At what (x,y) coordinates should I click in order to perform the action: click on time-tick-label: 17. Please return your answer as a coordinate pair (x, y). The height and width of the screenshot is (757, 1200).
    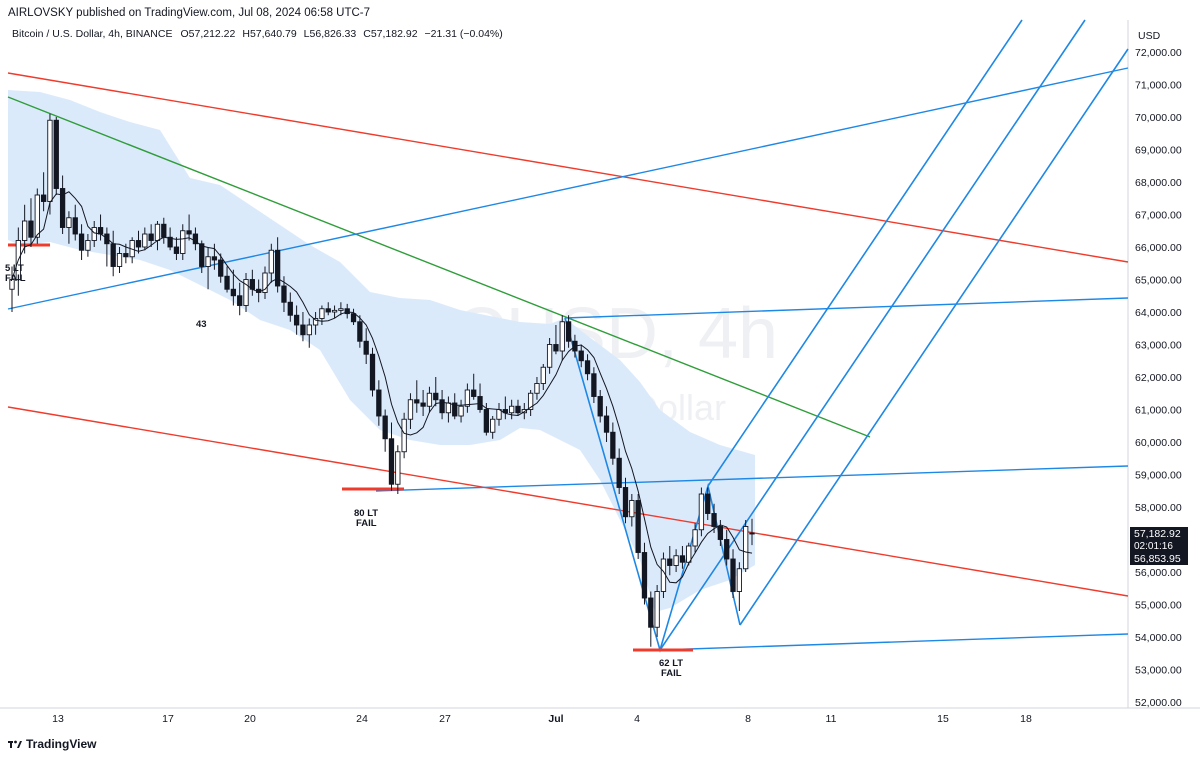
    Looking at the image, I should click on (168, 719).